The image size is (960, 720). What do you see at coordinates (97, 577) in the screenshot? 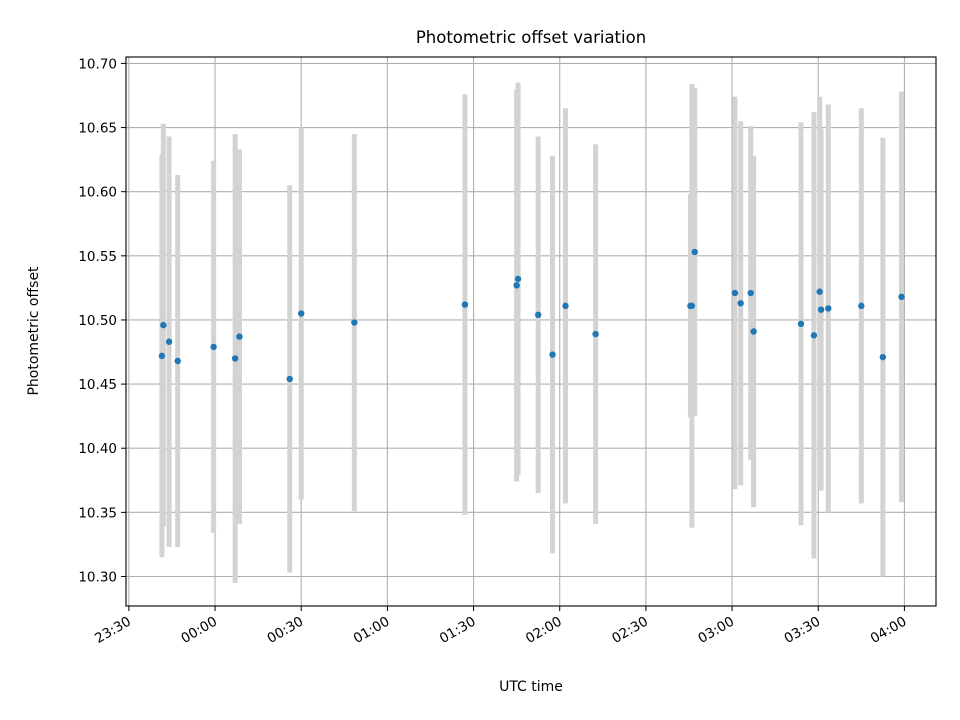
I see `y-tick-label: 10.30` at bounding box center [97, 577].